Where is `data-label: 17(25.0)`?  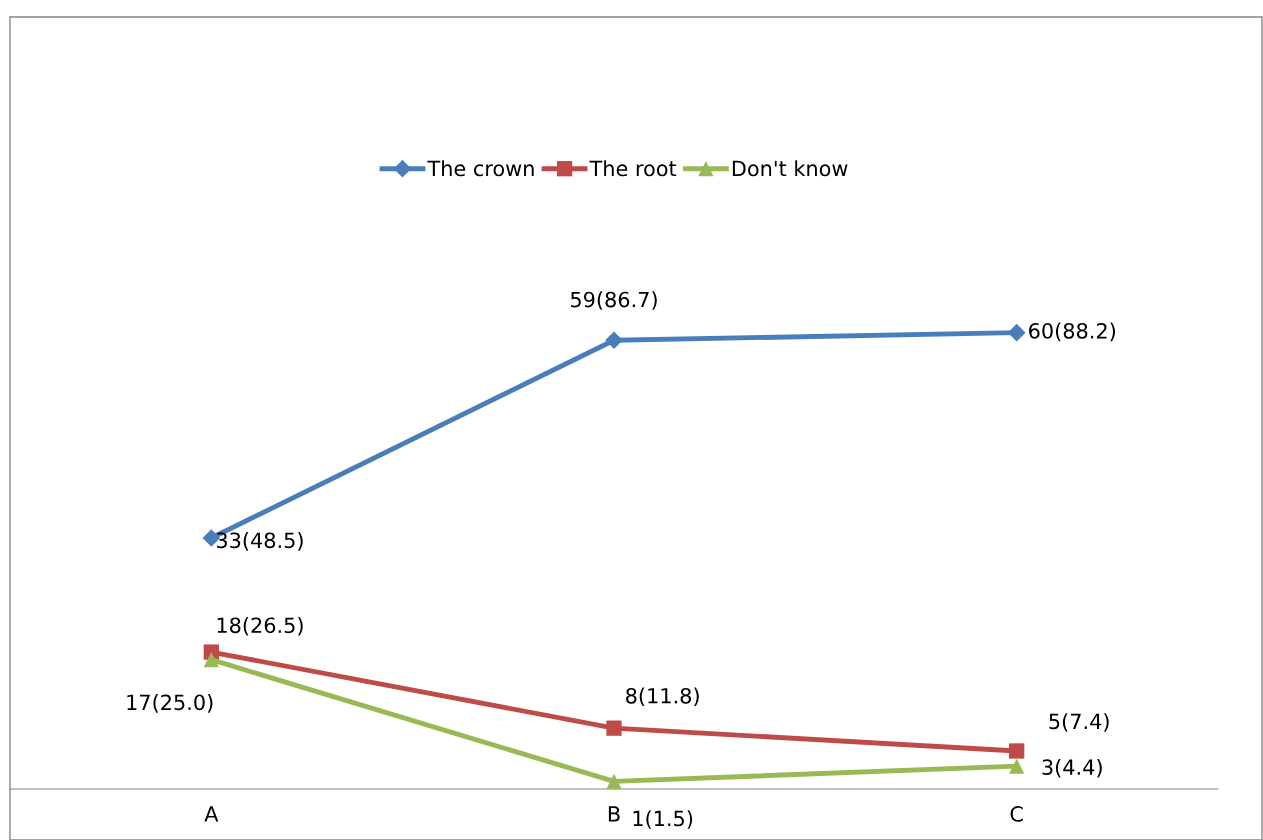 data-label: 17(25.0) is located at coordinates (170, 703).